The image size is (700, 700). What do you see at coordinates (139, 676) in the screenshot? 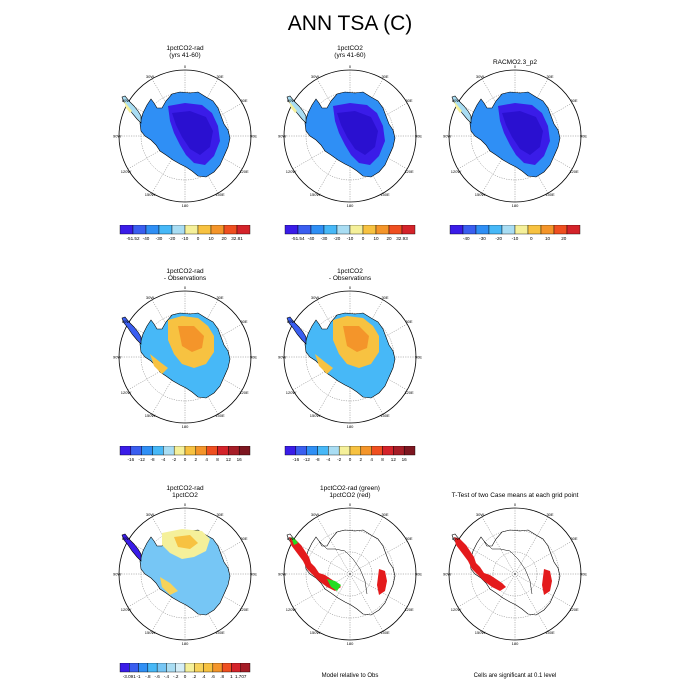
I see `colorbar-tick-label: -1` at bounding box center [139, 676].